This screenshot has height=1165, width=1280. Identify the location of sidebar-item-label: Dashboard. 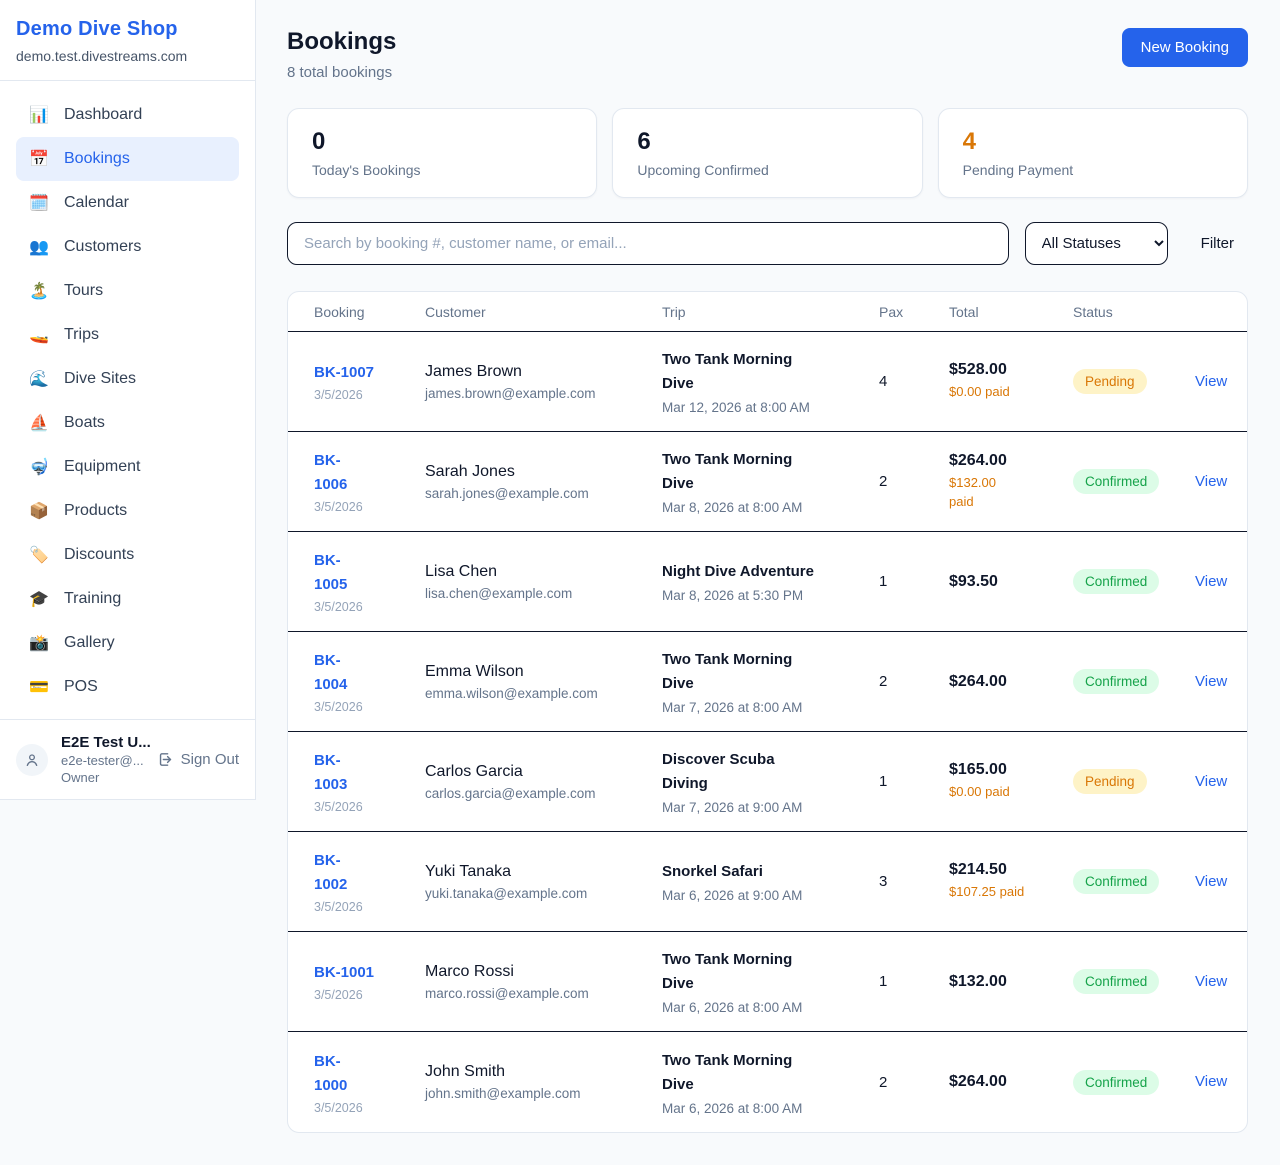
(103, 114).